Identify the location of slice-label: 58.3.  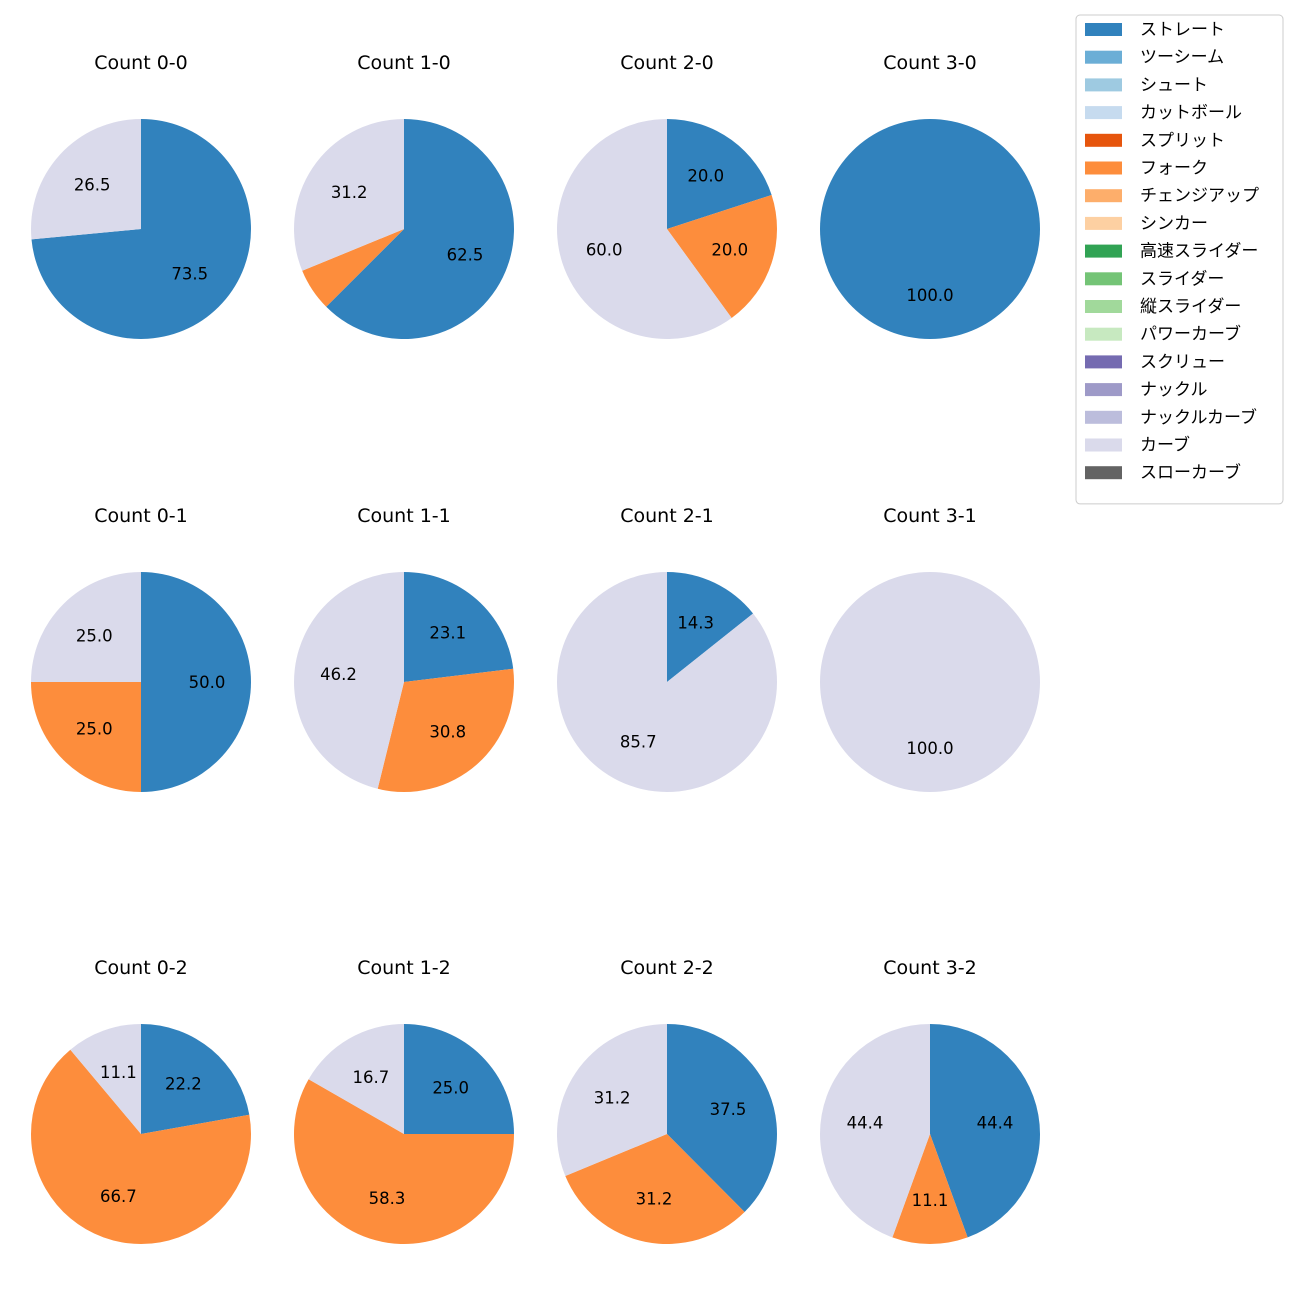
(387, 1198).